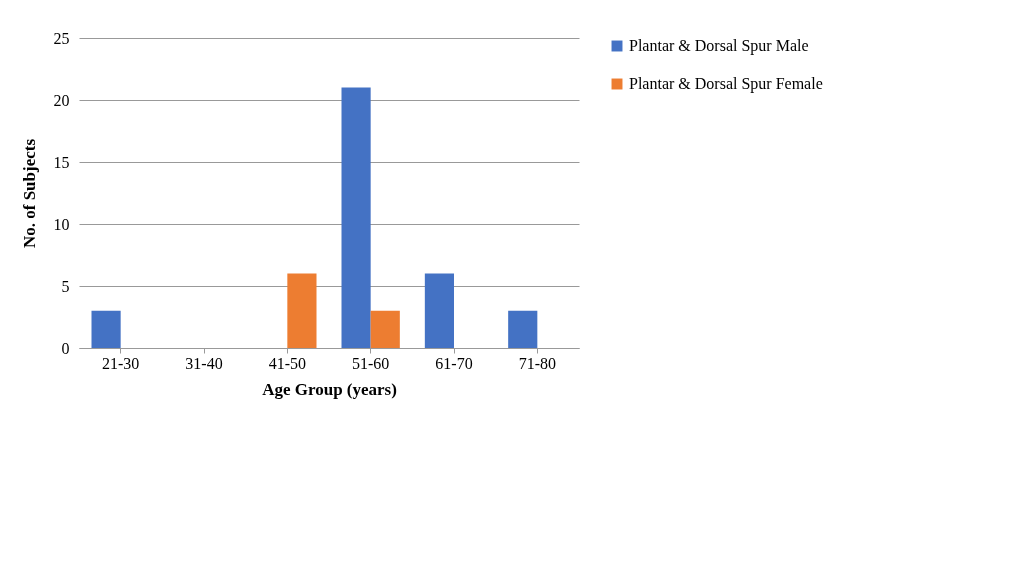  What do you see at coordinates (329, 389) in the screenshot?
I see `x-axis-title: Age Group (years)` at bounding box center [329, 389].